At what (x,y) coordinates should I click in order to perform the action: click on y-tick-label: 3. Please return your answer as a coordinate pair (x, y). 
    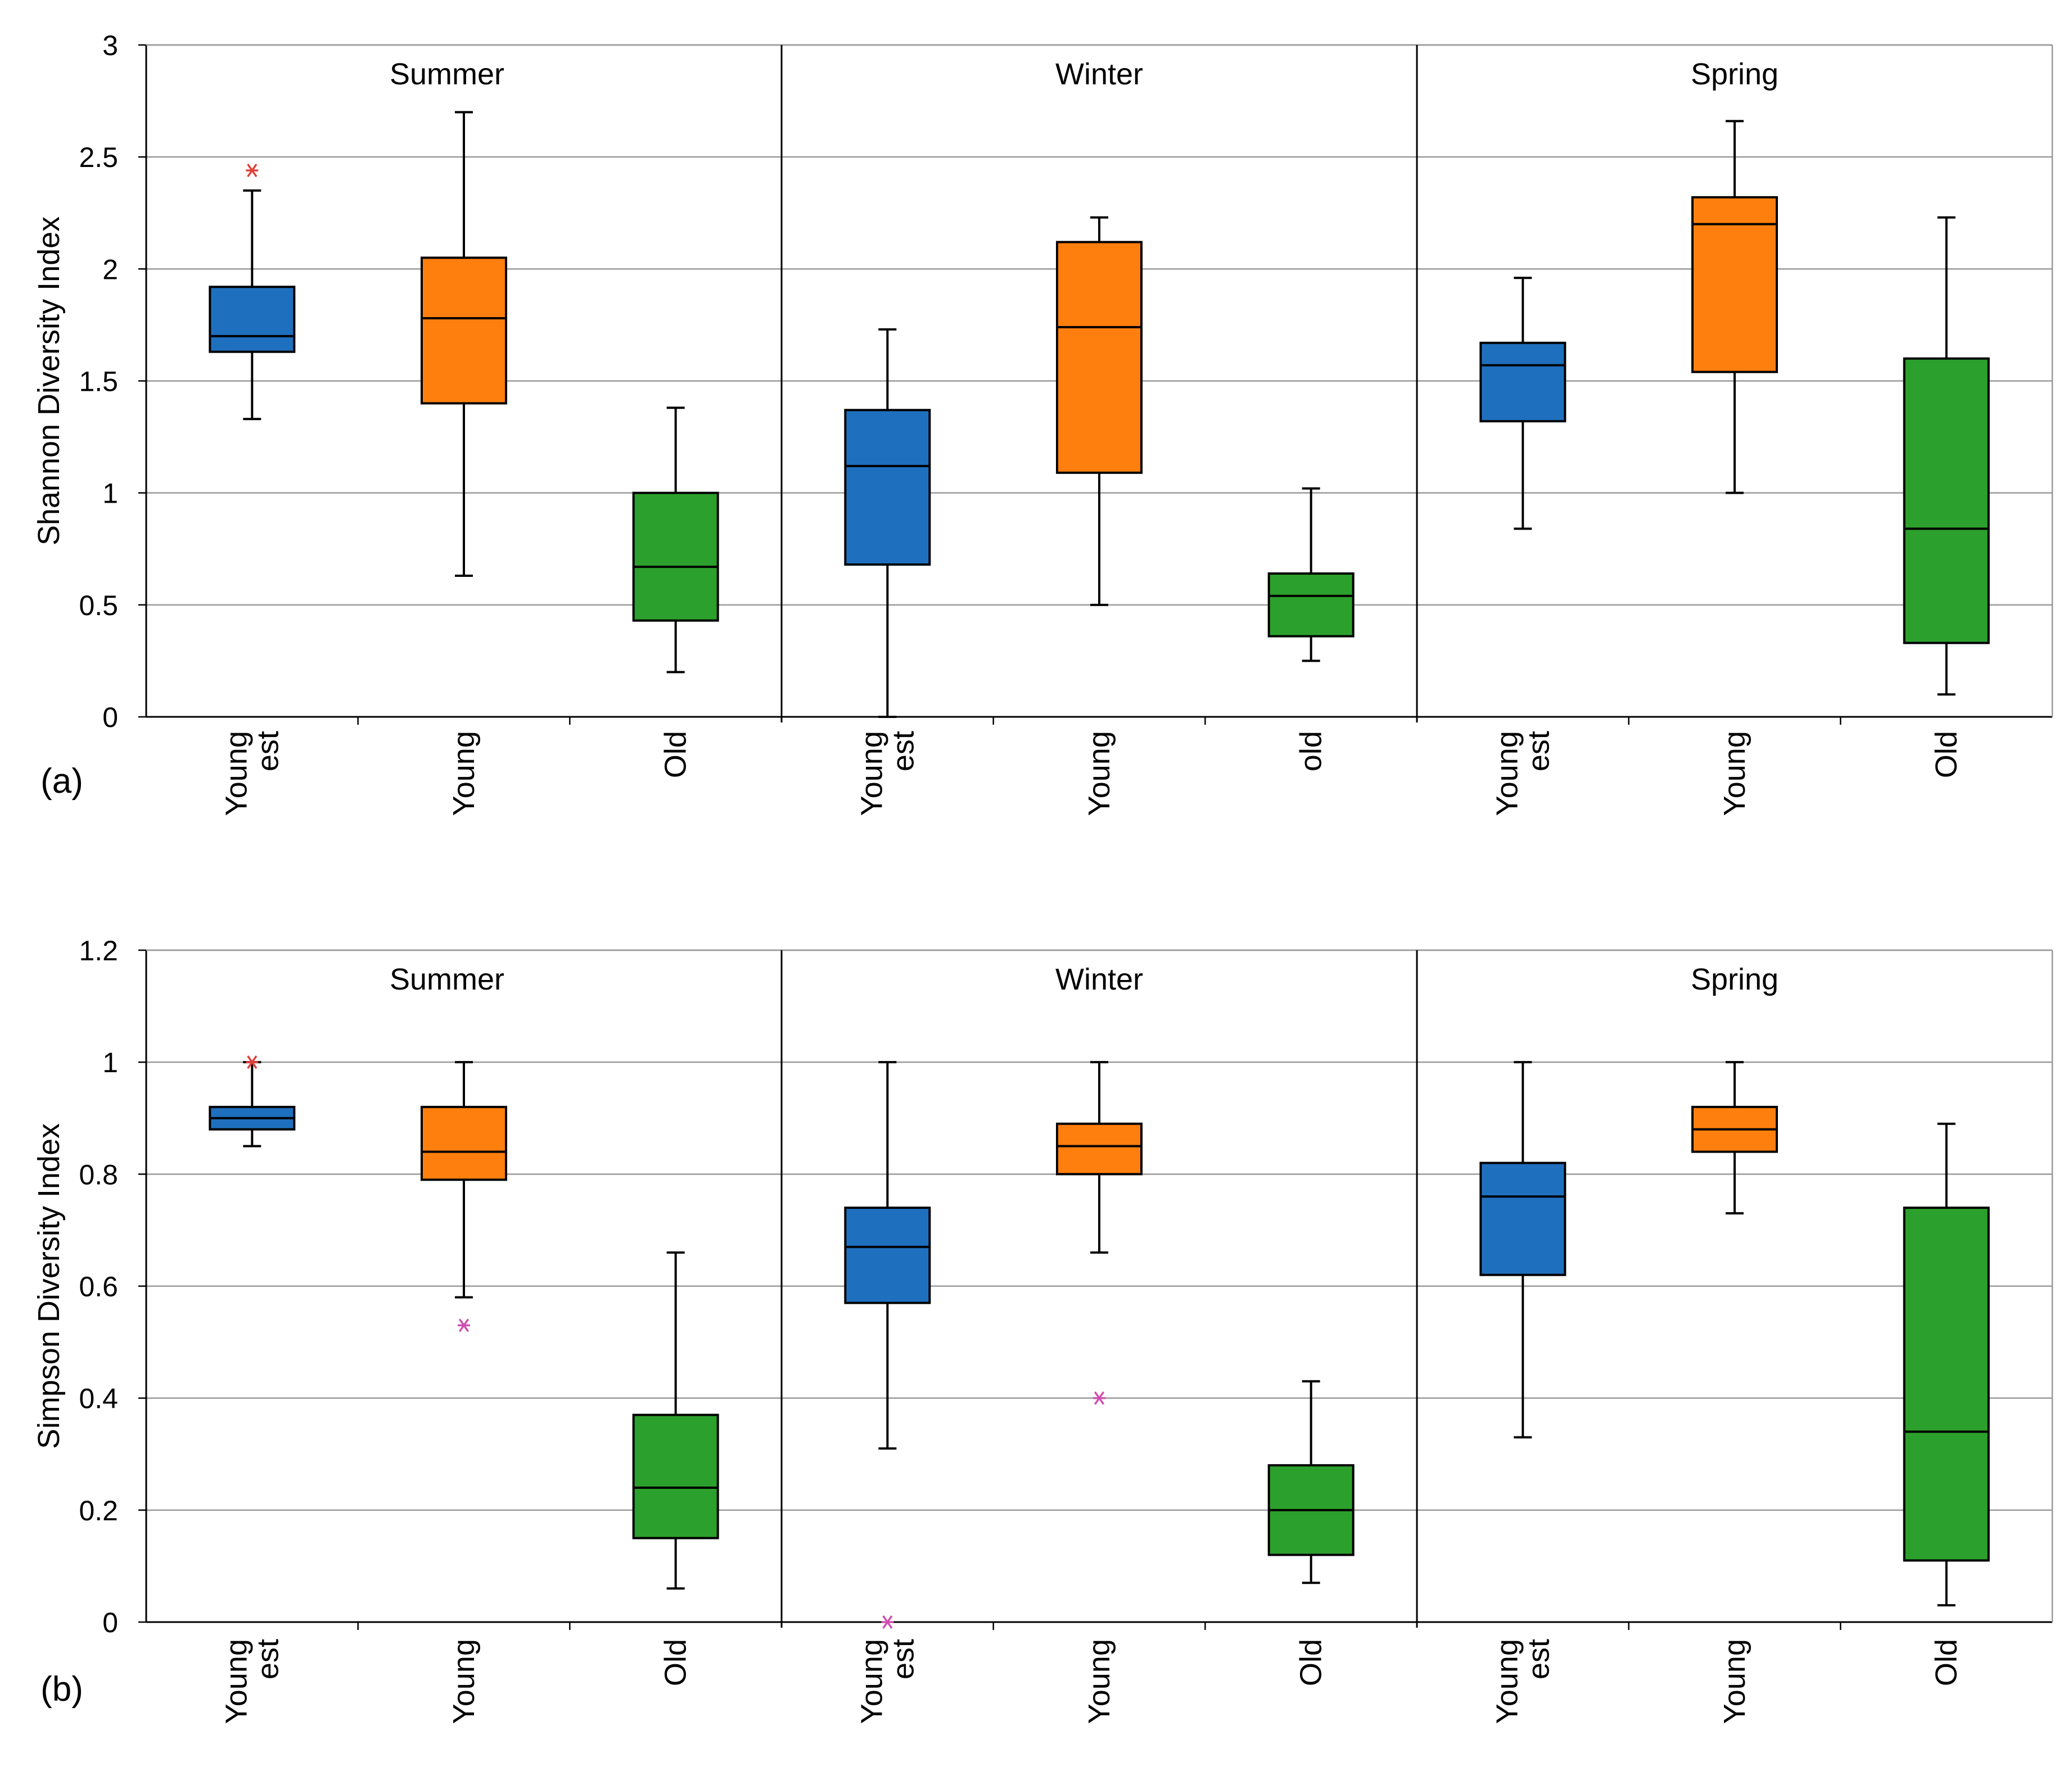
    Looking at the image, I should click on (110, 45).